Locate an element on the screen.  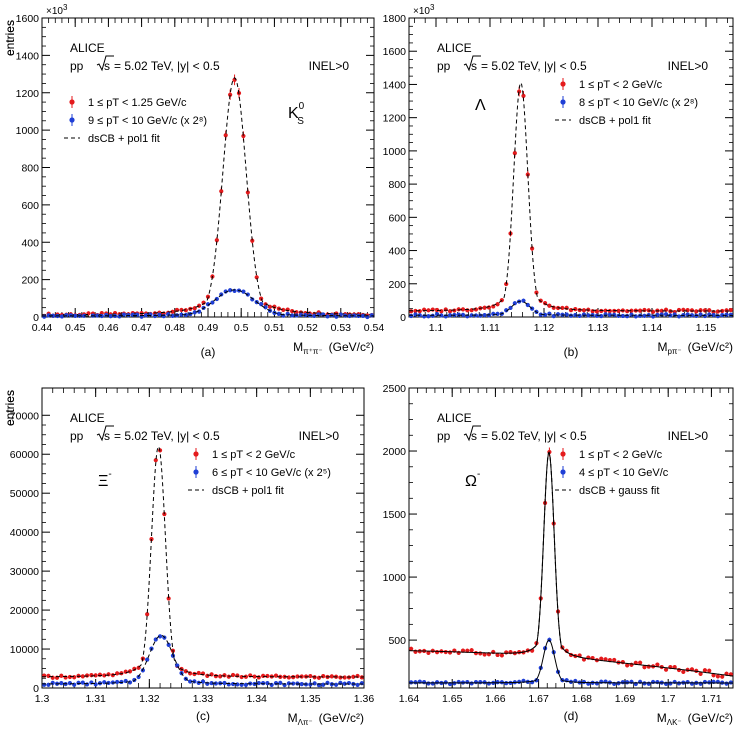
x-axis-label: Mπ⁺π⁻ (GeV/c²) is located at coordinates (333, 348).